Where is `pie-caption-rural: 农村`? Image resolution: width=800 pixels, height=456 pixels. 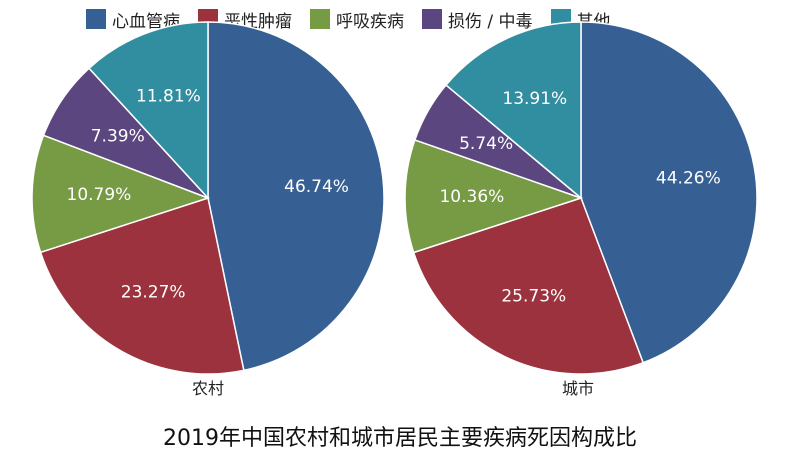 pie-caption-rural: 农村 is located at coordinates (207, 388).